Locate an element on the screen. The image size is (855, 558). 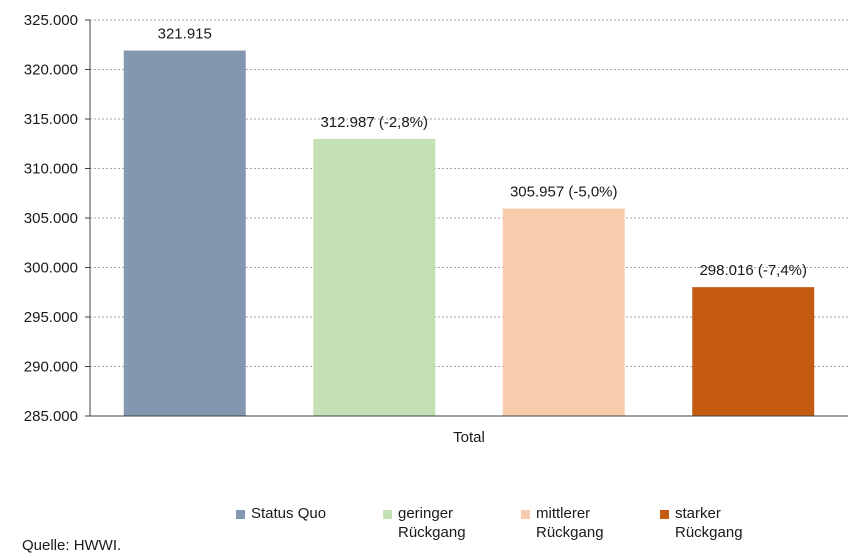
y-tick-label: 295.000 is located at coordinates (51, 317).